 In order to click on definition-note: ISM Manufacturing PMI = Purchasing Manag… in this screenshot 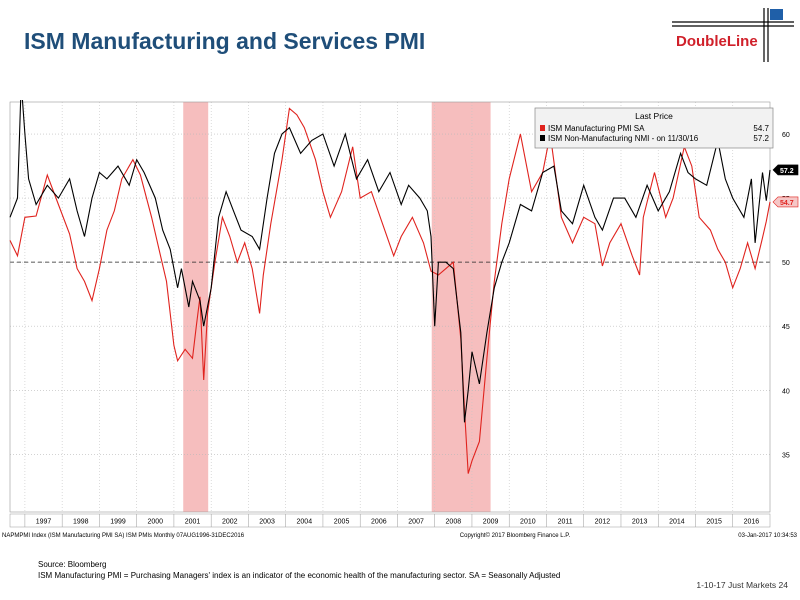, I will do `click(299, 575)`.